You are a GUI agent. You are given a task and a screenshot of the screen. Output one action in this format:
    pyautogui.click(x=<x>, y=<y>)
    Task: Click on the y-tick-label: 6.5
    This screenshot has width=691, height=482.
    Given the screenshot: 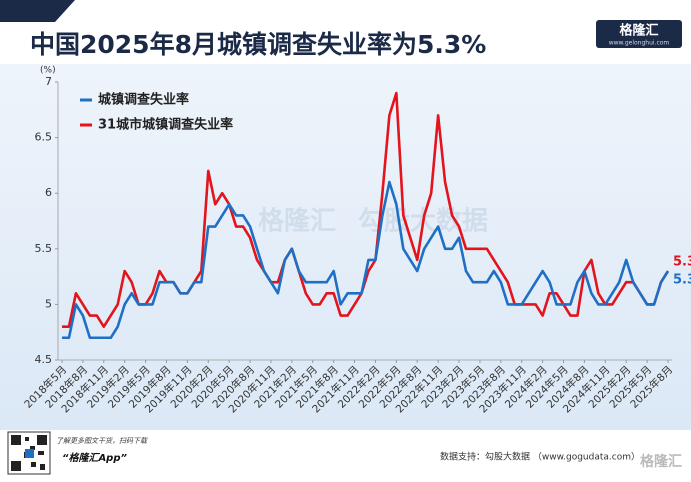 What is the action you would take?
    pyautogui.click(x=44, y=137)
    